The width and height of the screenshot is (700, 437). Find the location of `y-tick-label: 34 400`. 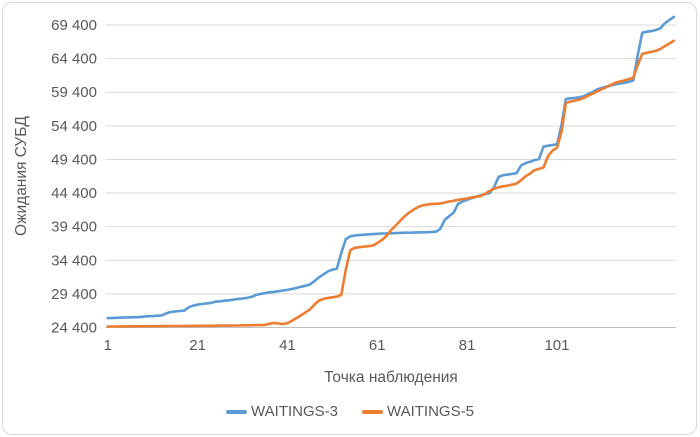

y-tick-label: 34 400 is located at coordinates (74, 260).